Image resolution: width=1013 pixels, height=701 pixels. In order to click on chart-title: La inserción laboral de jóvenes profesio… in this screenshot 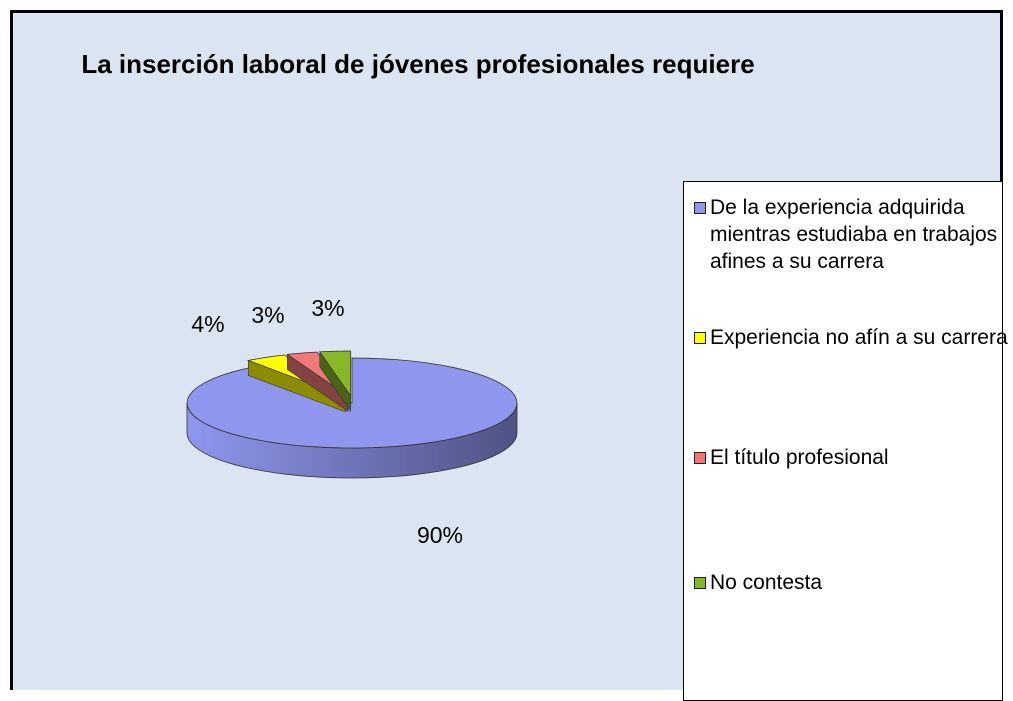, I will do `click(418, 64)`.